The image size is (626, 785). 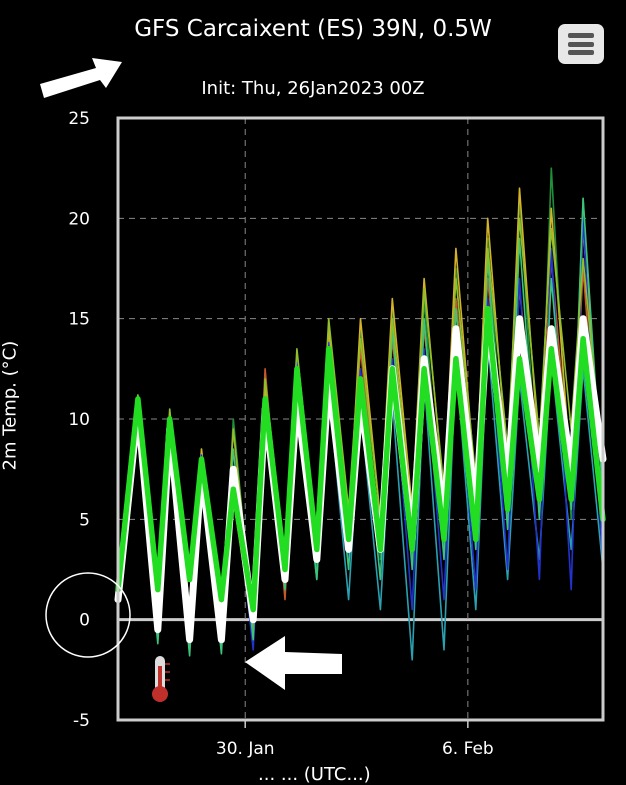 What do you see at coordinates (313, 88) in the screenshot?
I see `chart-subtitle: Init: Thu, 26Jan2023 00Z` at bounding box center [313, 88].